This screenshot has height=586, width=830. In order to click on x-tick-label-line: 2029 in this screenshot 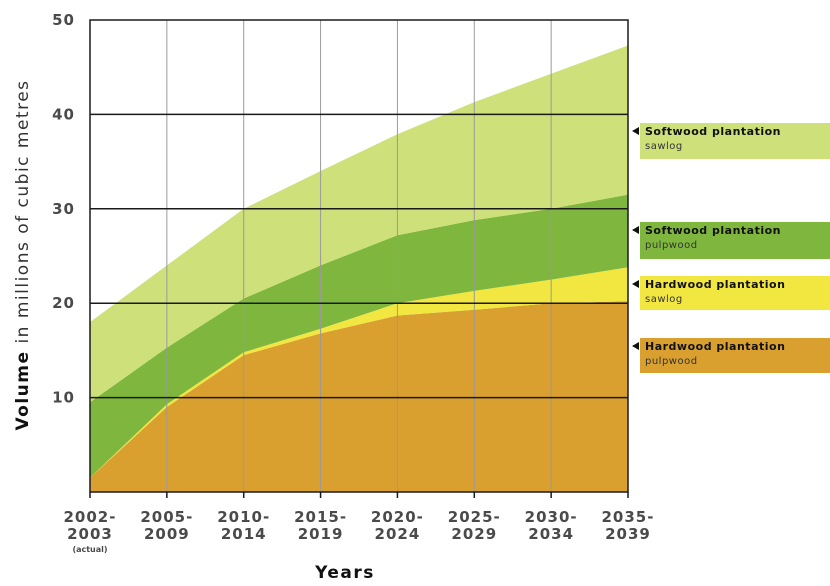, I will do `click(474, 534)`.